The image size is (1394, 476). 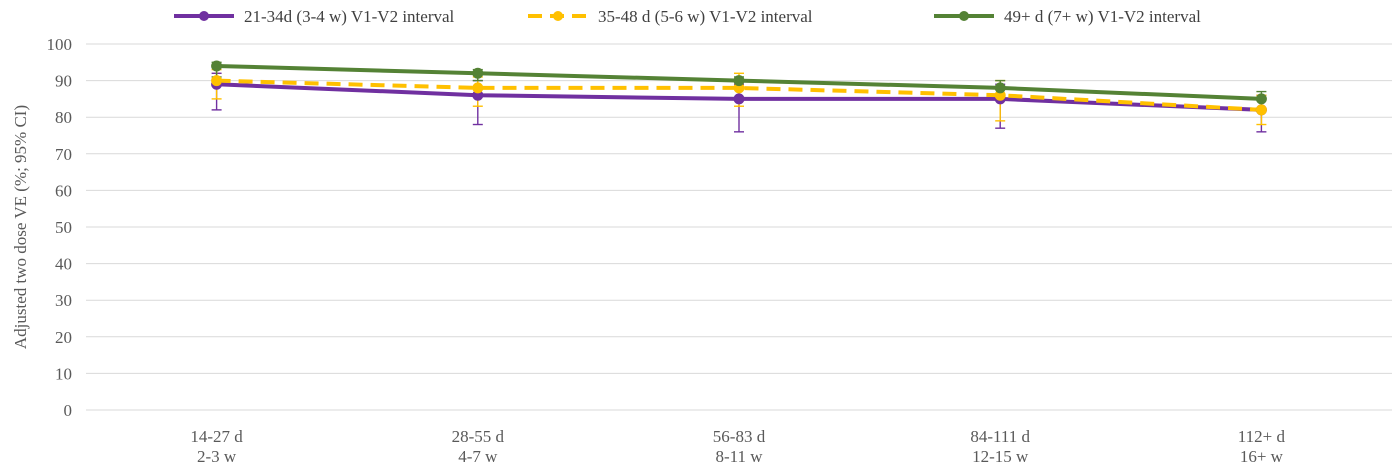 What do you see at coordinates (63, 300) in the screenshot?
I see `y-tick-label: 30` at bounding box center [63, 300].